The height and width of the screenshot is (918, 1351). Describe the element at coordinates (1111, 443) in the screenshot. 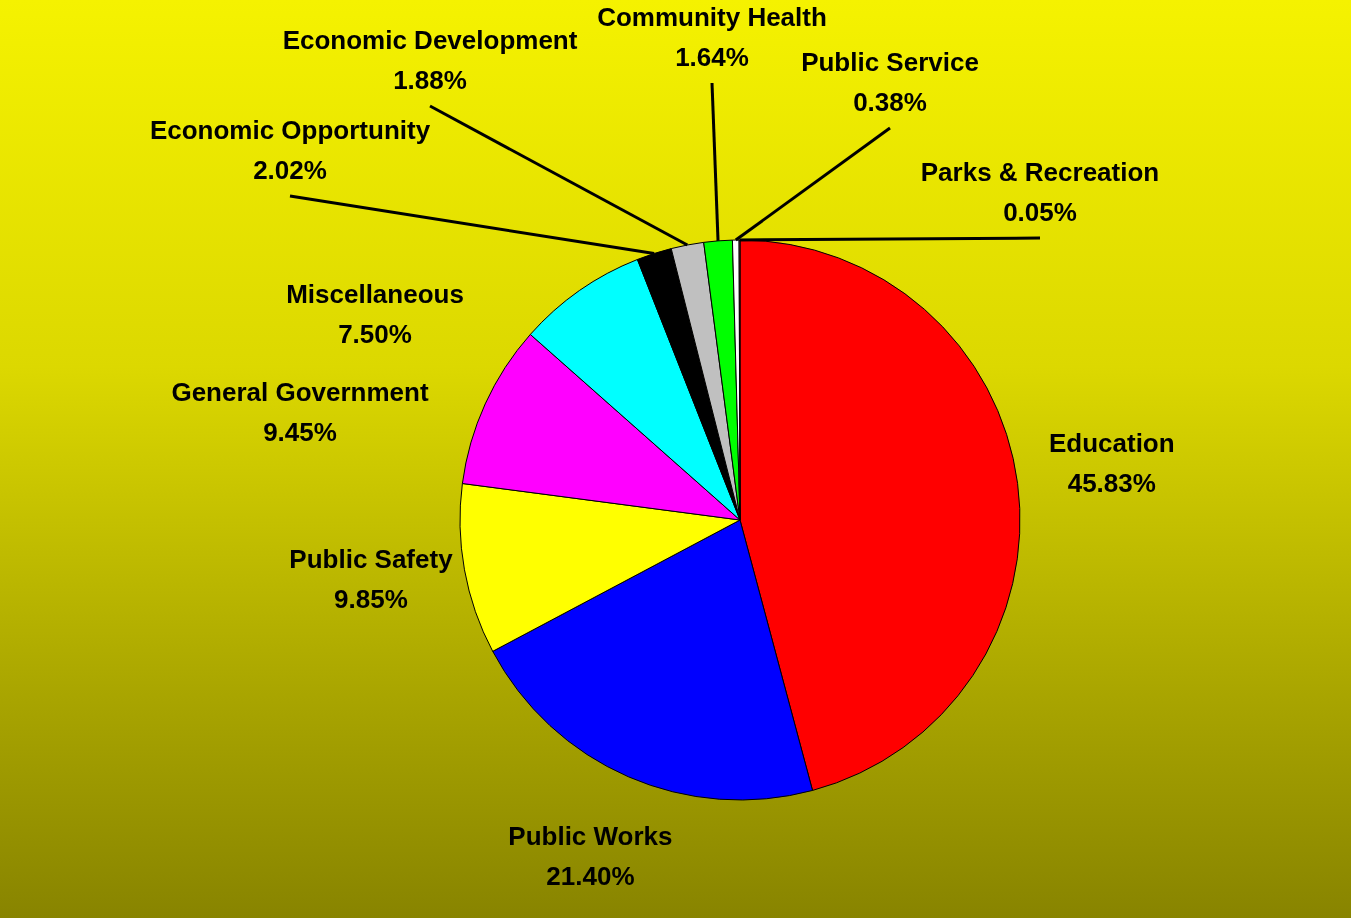

I see `slice-label: Education` at that location.